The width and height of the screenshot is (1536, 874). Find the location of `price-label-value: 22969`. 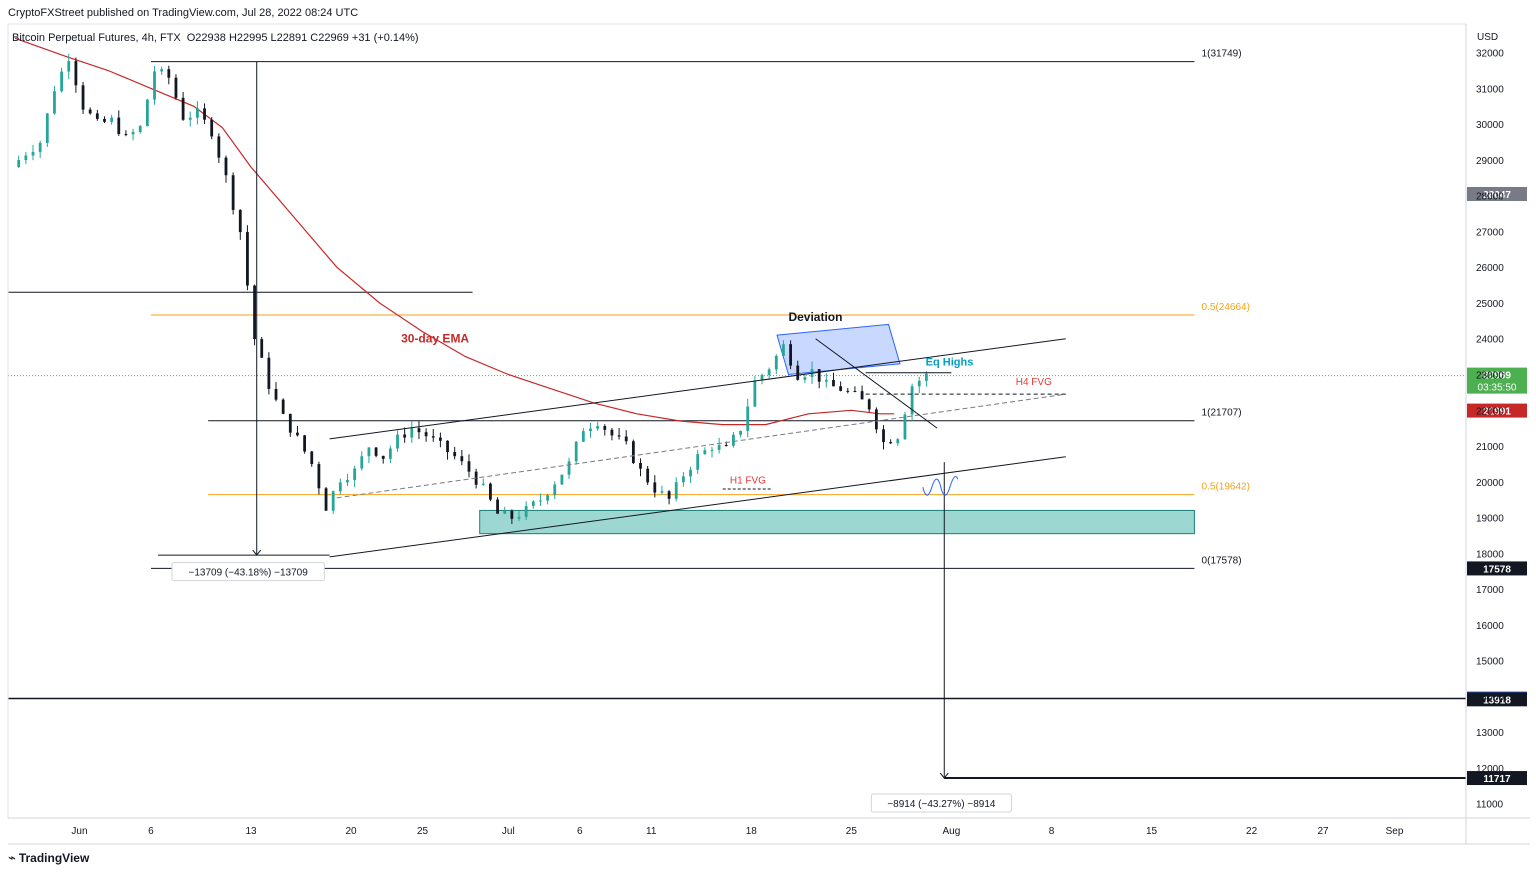

price-label-value: 22969 is located at coordinates (1497, 376).